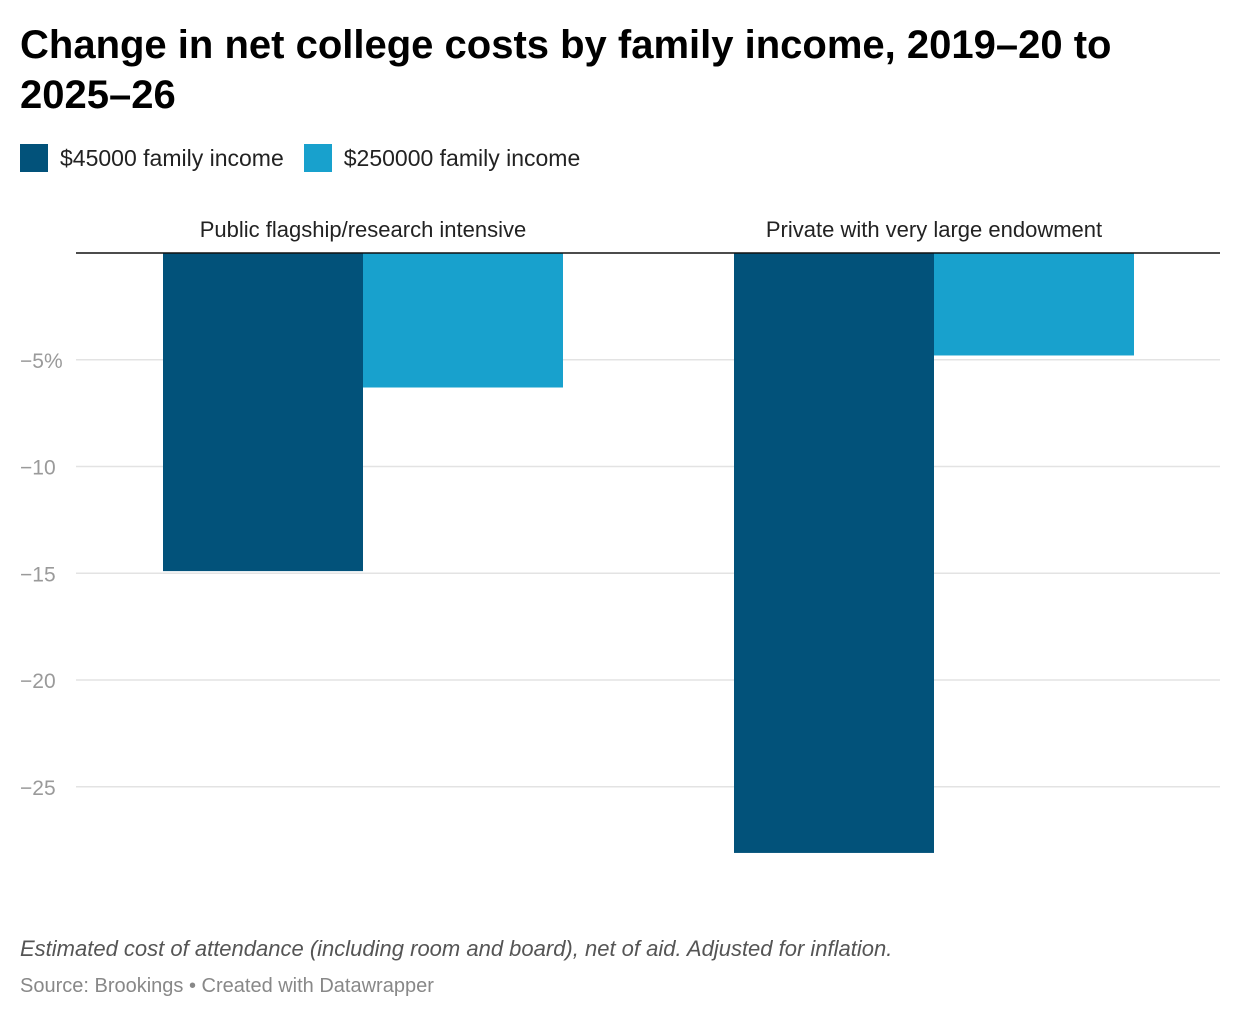  Describe the element at coordinates (38, 574) in the screenshot. I see `y-tick-label: −15` at that location.